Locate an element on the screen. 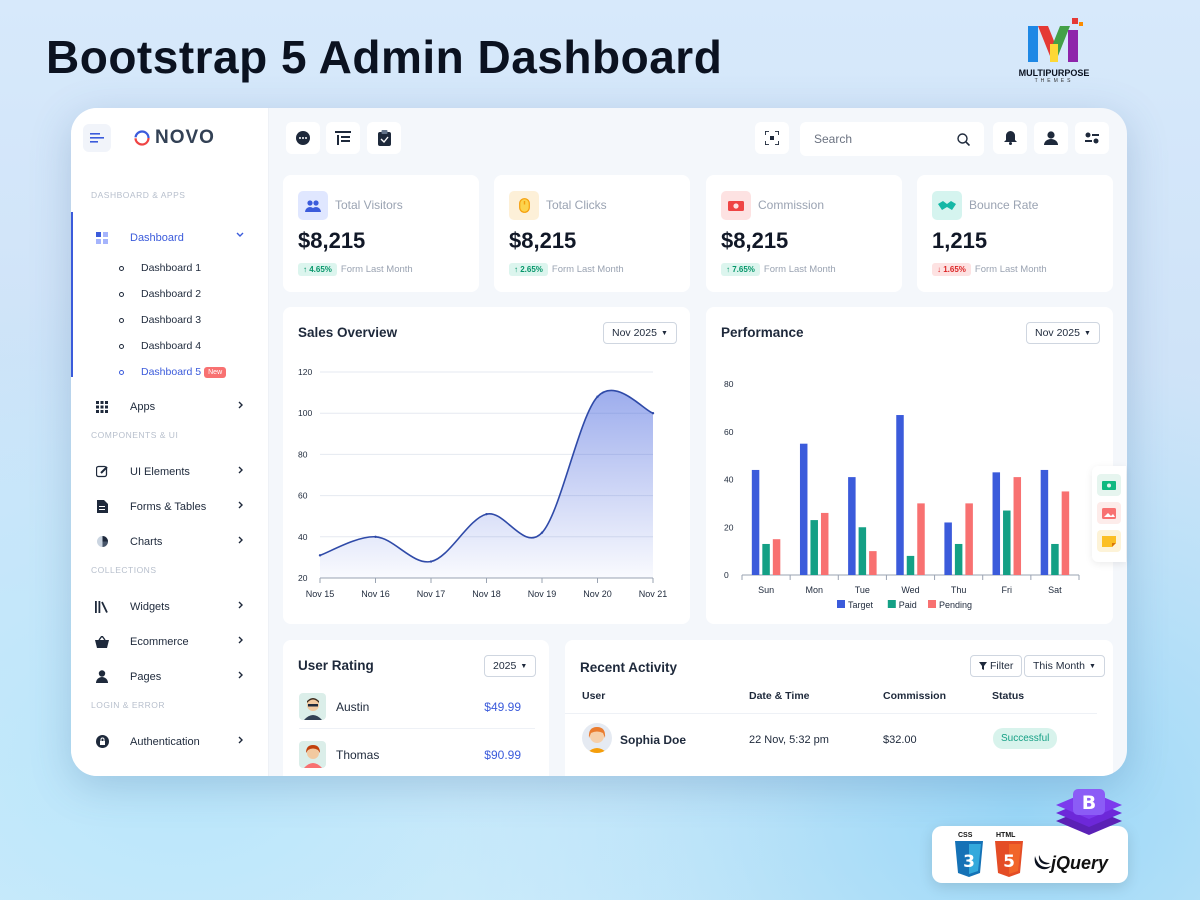  fullscreen-button is located at coordinates (772, 138).